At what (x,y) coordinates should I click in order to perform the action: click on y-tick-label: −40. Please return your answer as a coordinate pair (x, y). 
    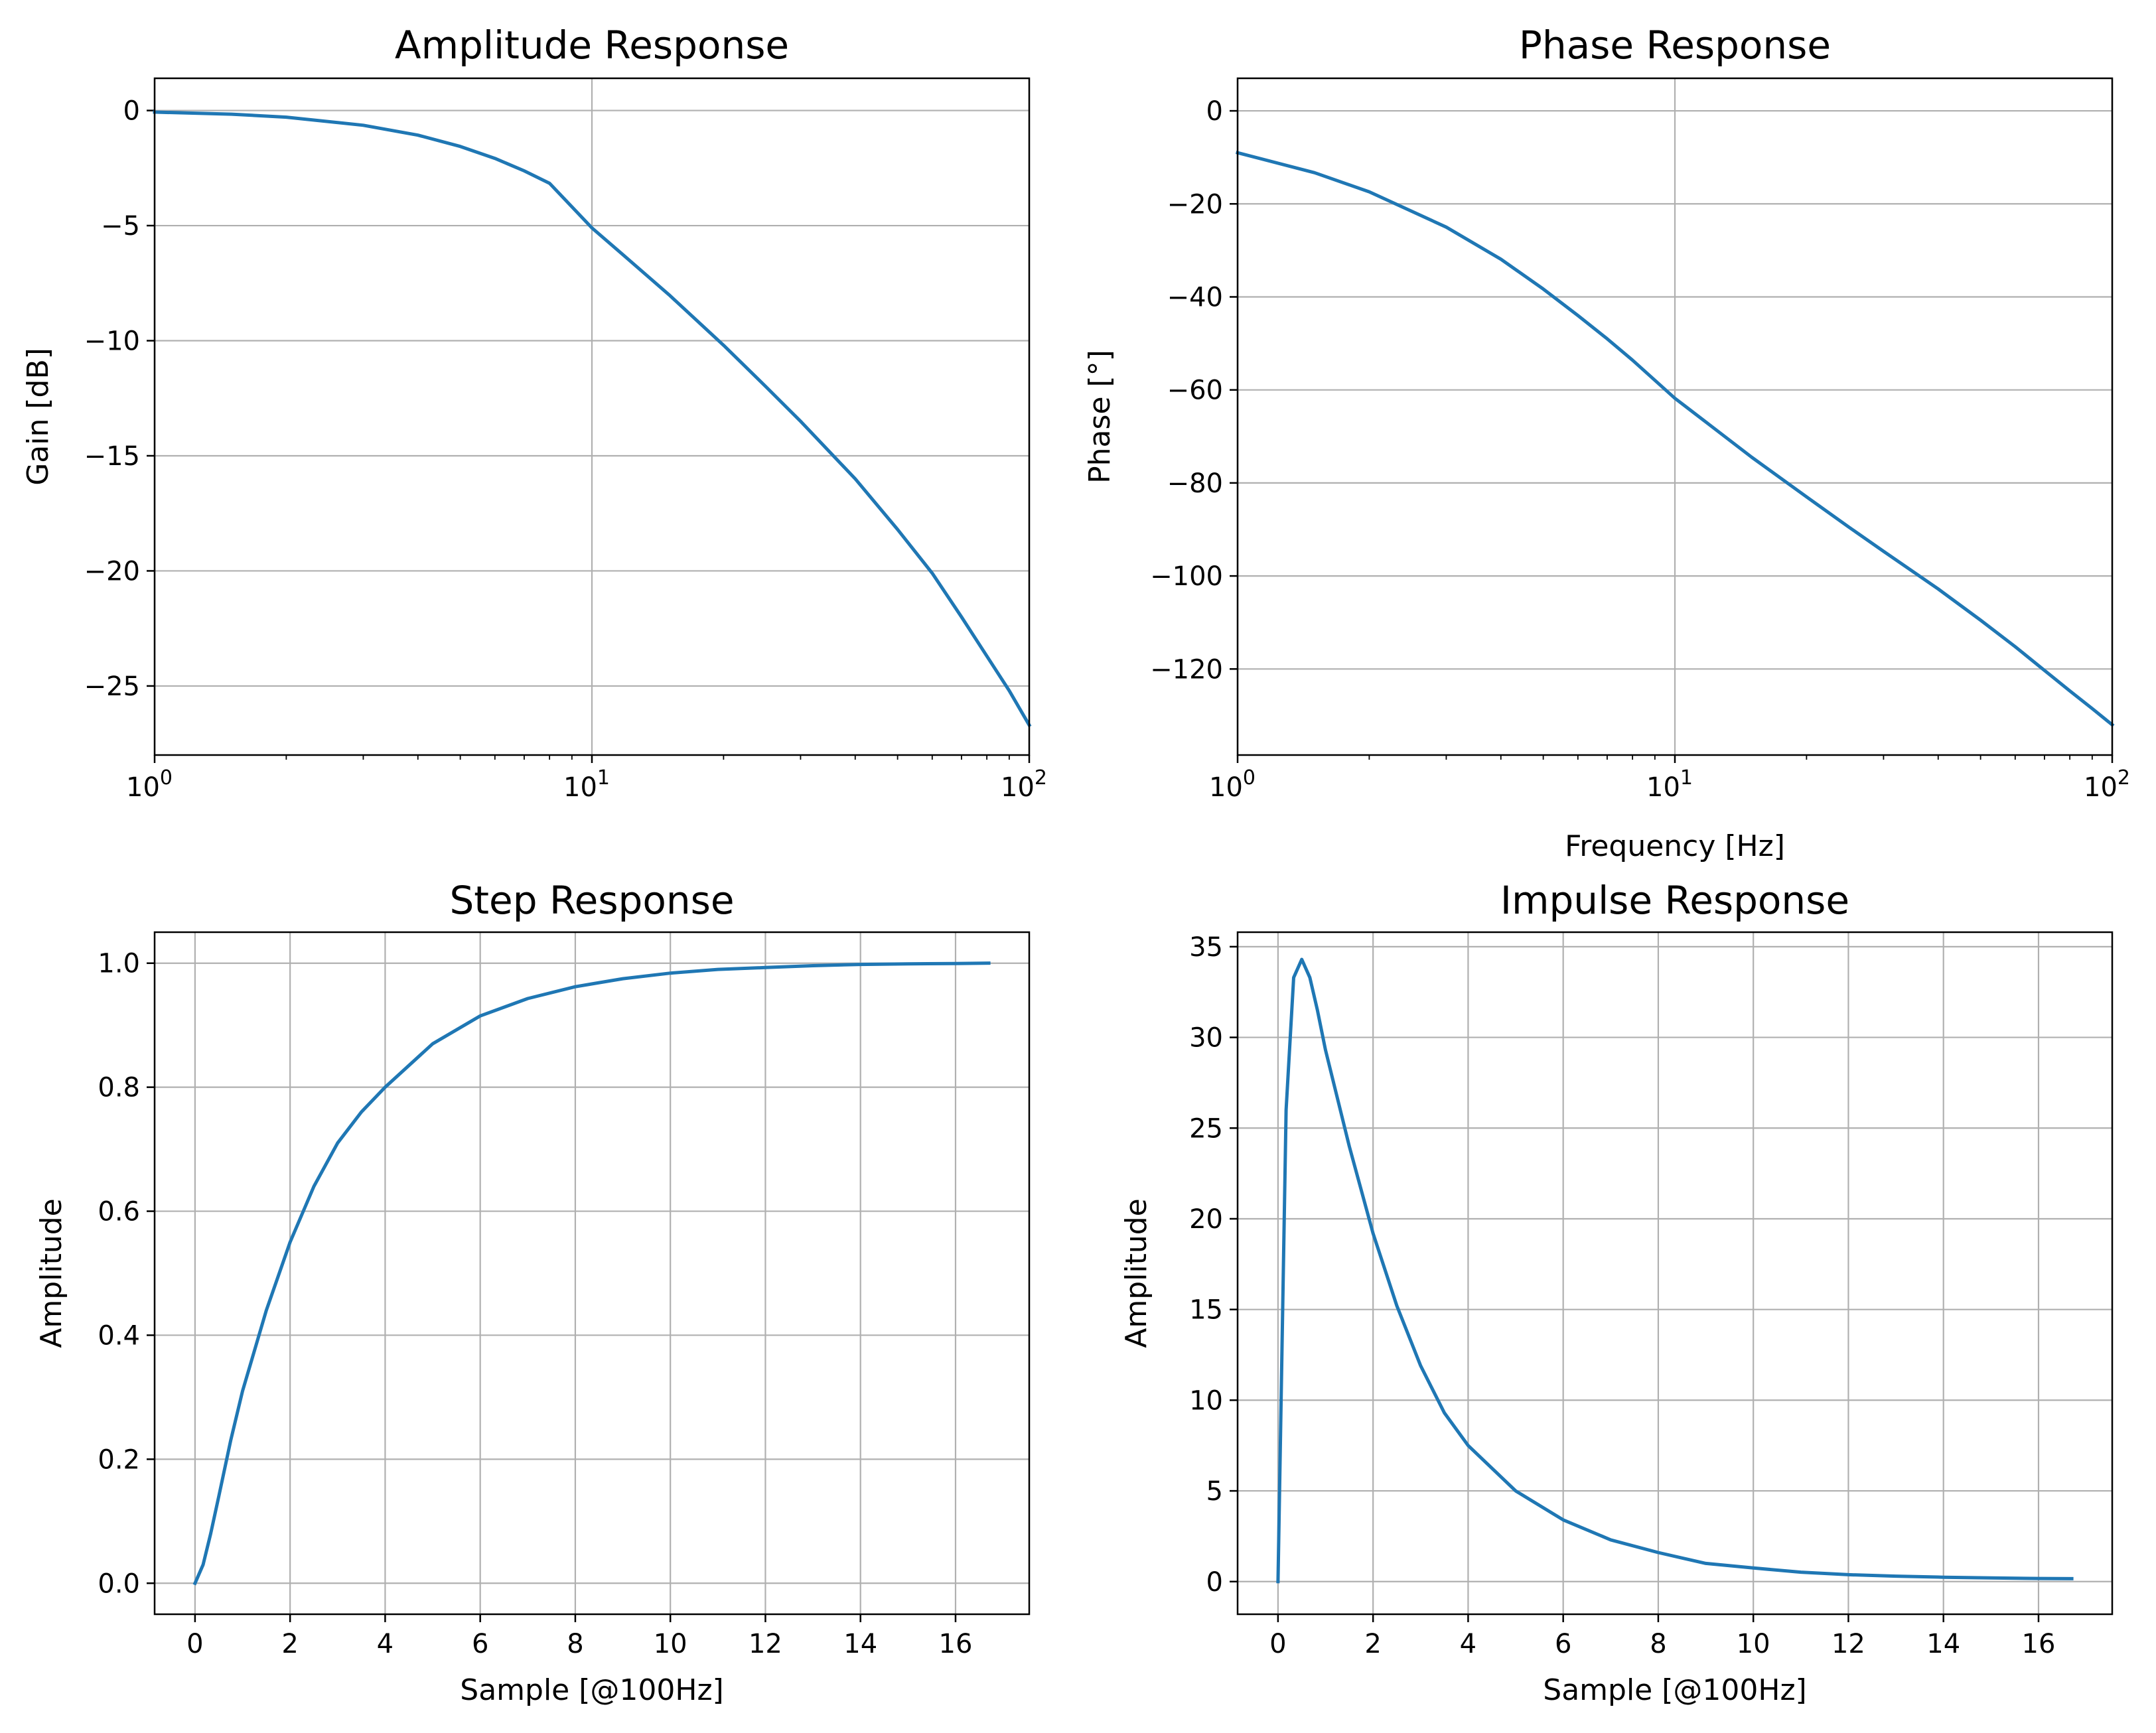
    Looking at the image, I should click on (1195, 297).